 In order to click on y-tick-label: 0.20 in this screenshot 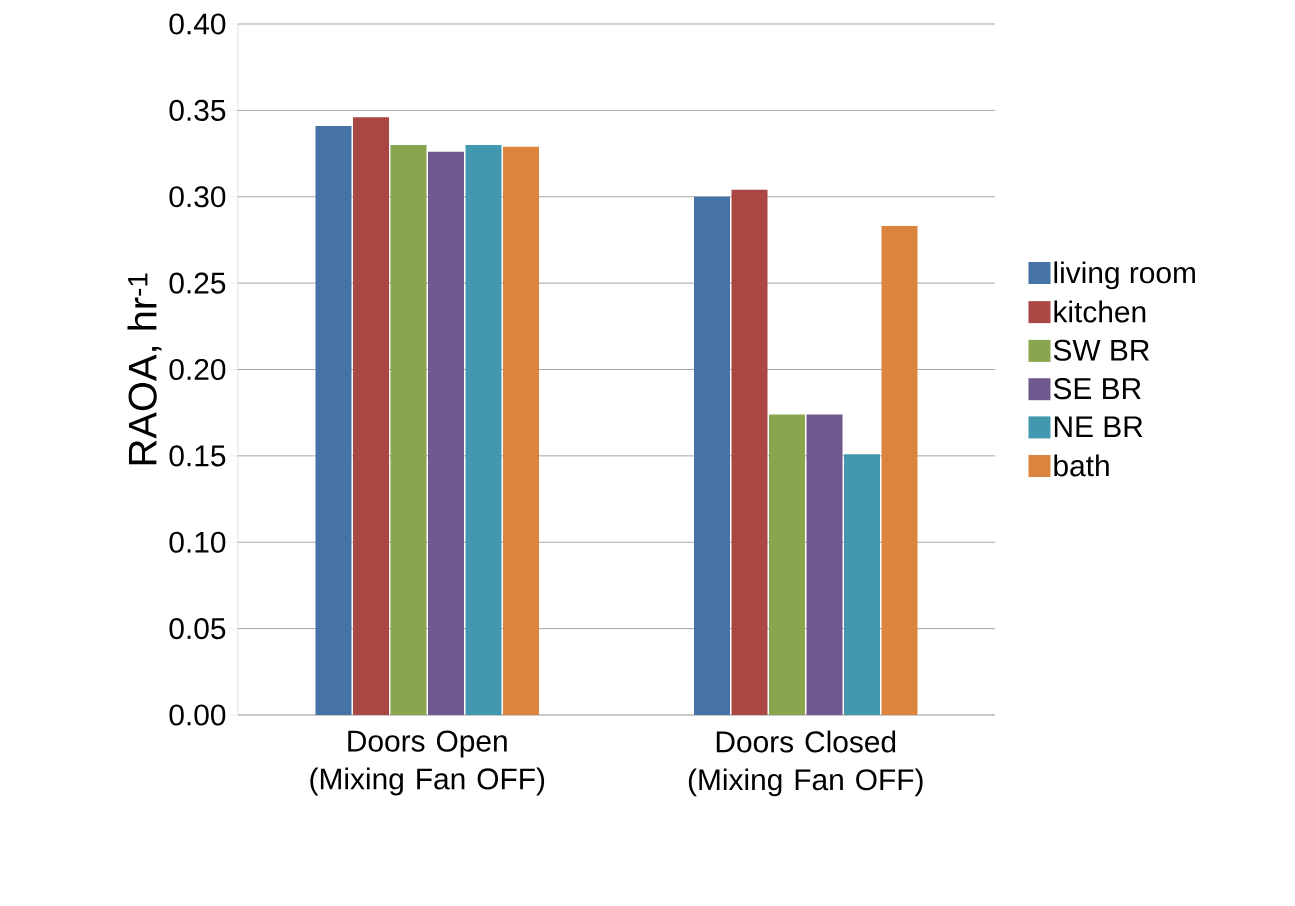, I will do `click(197, 369)`.